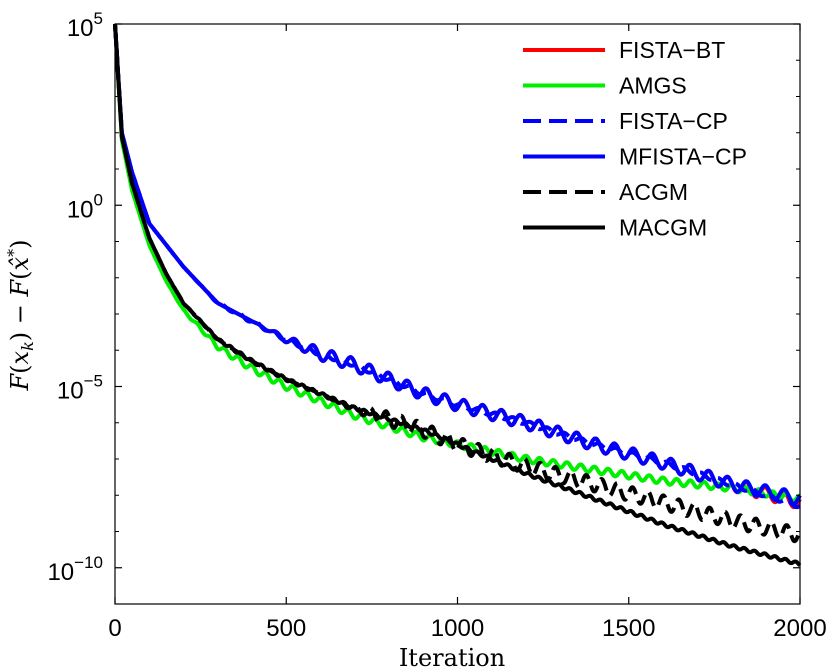 This screenshot has height=669, width=830. What do you see at coordinates (75, 569) in the screenshot?
I see `y-tick-label-3: 10⁻¹⁰` at bounding box center [75, 569].